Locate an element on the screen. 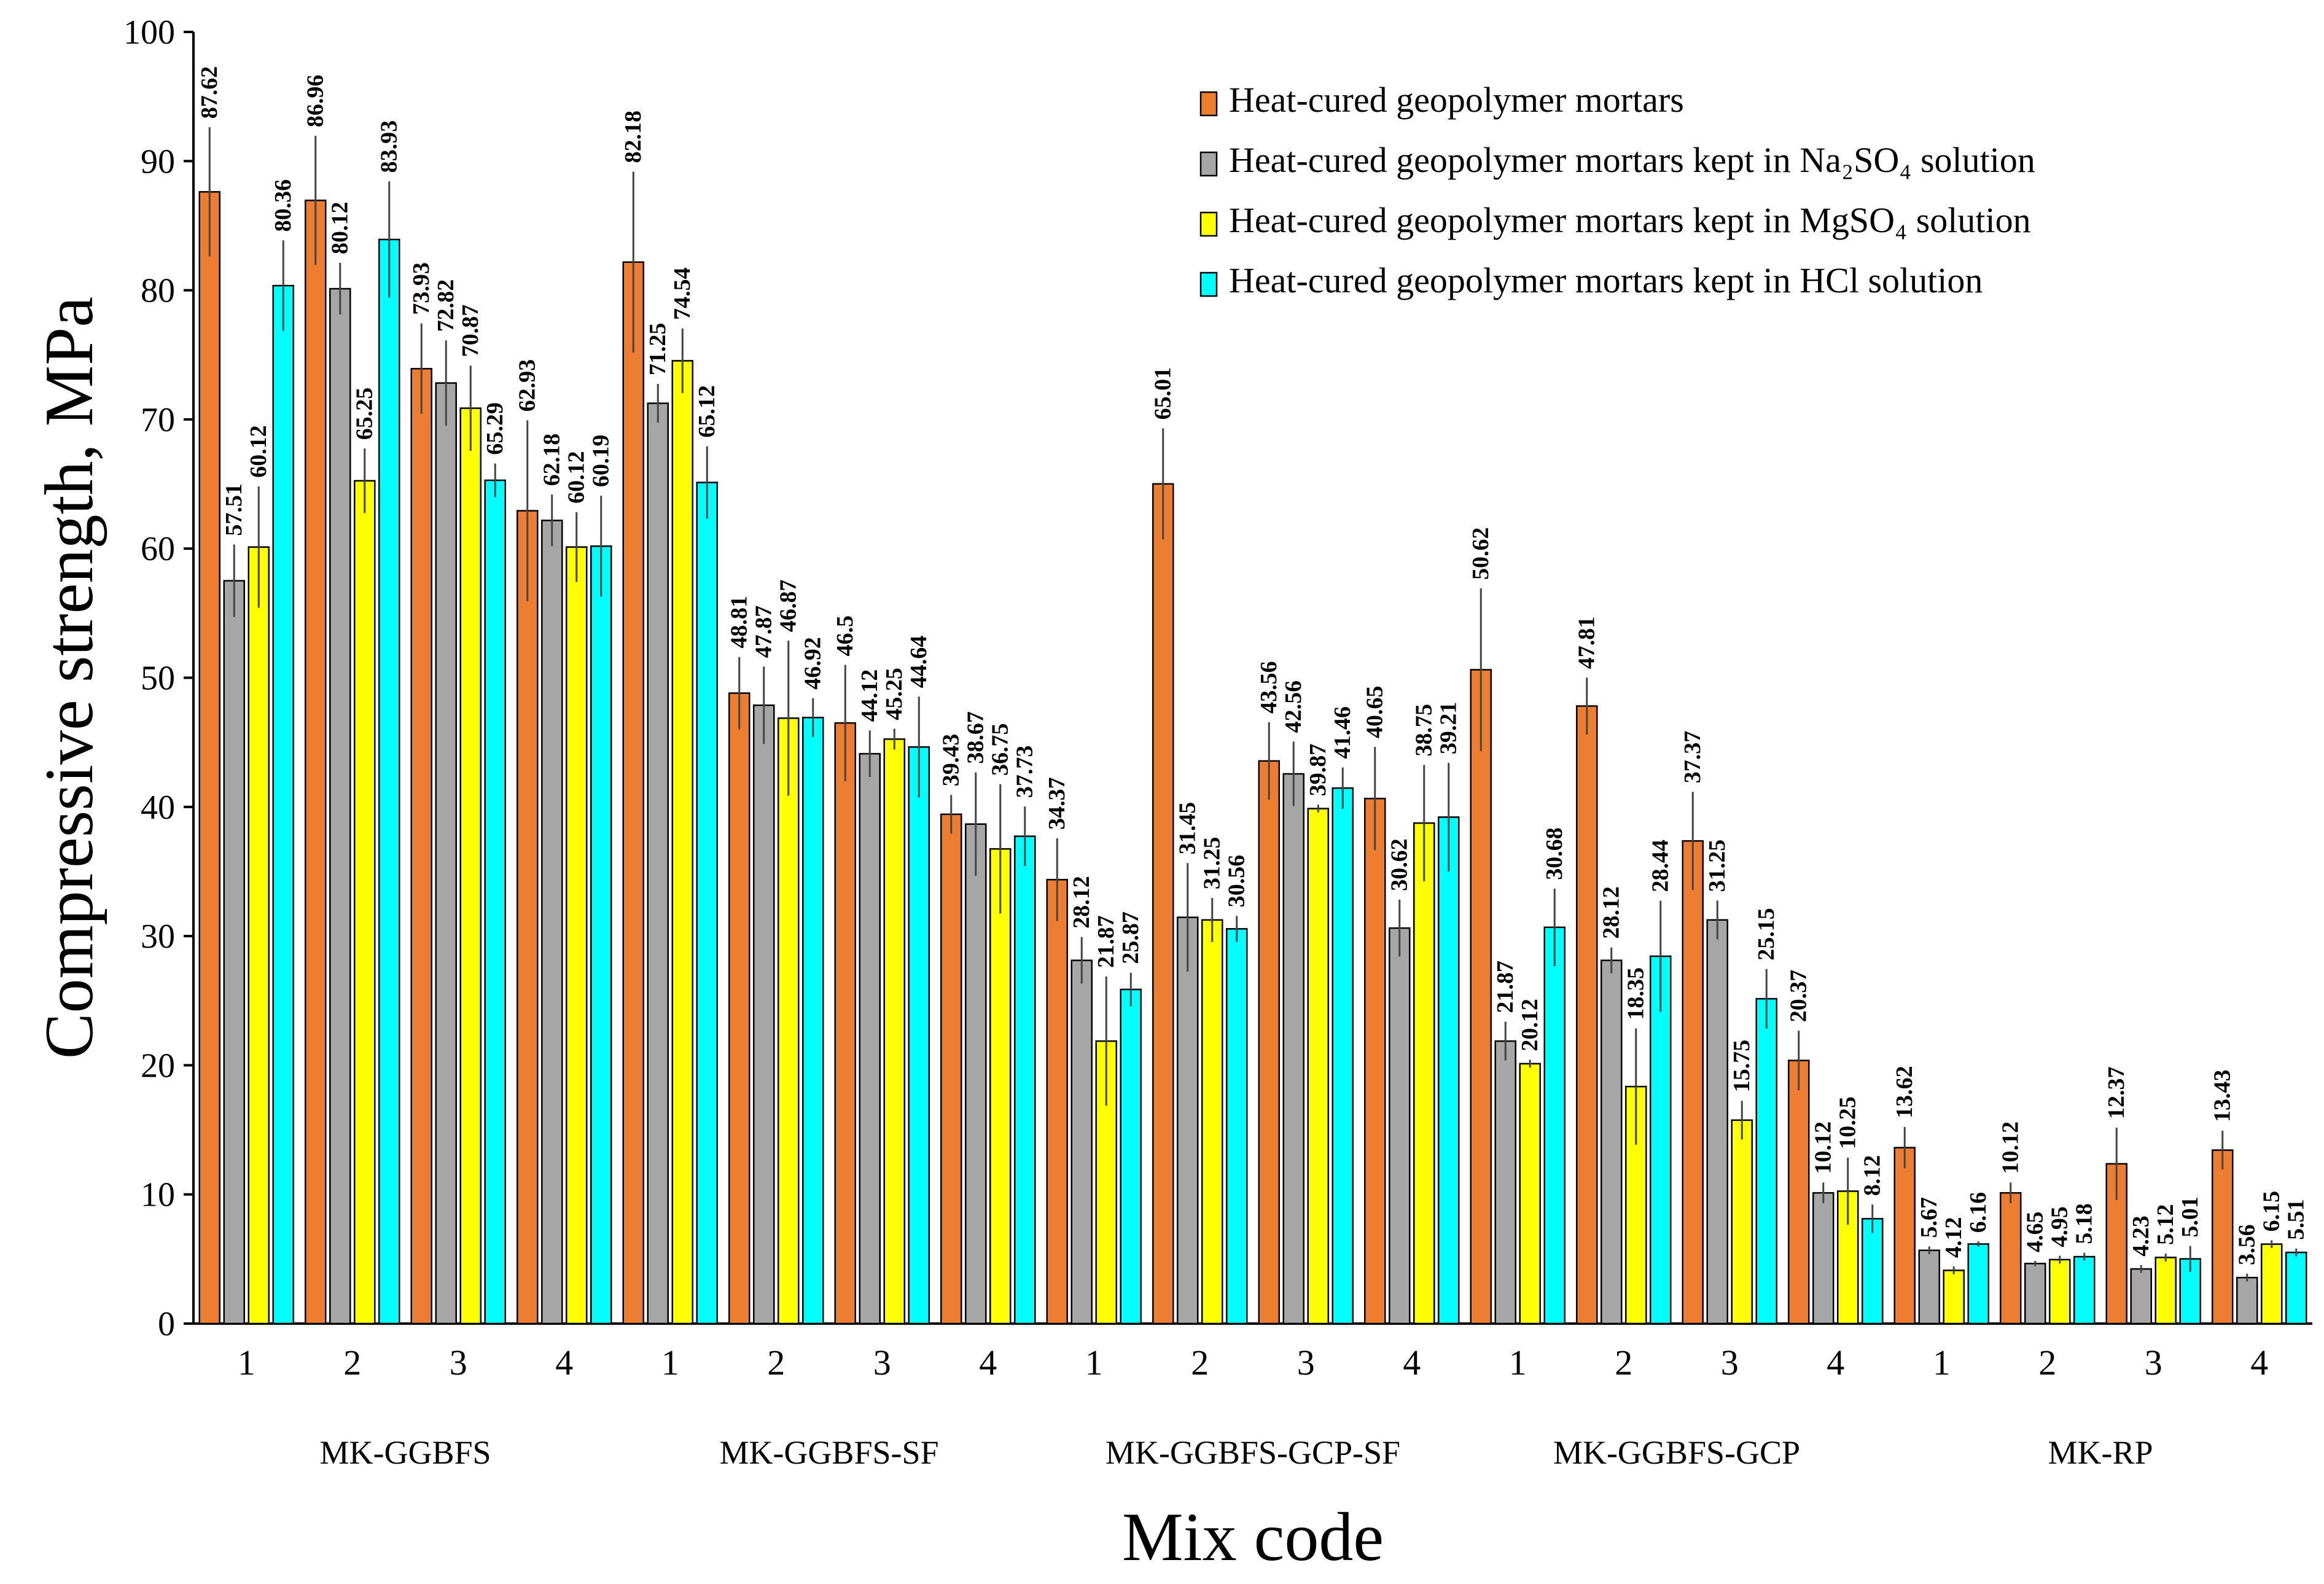 The height and width of the screenshot is (1584, 2324). data-label: 6.15 is located at coordinates (2272, 1211).